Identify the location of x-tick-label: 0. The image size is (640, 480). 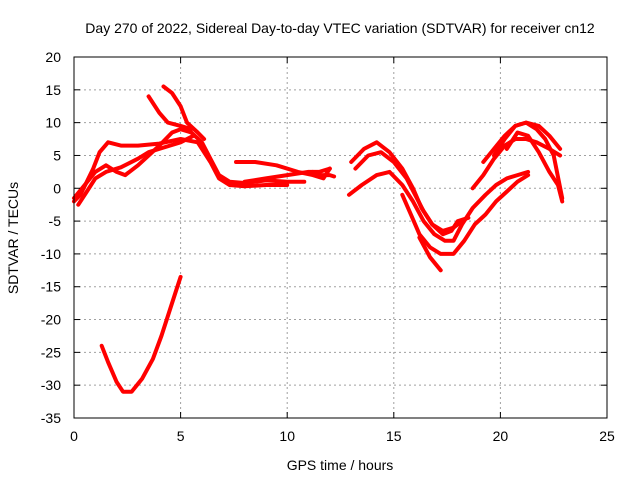
(74, 436).